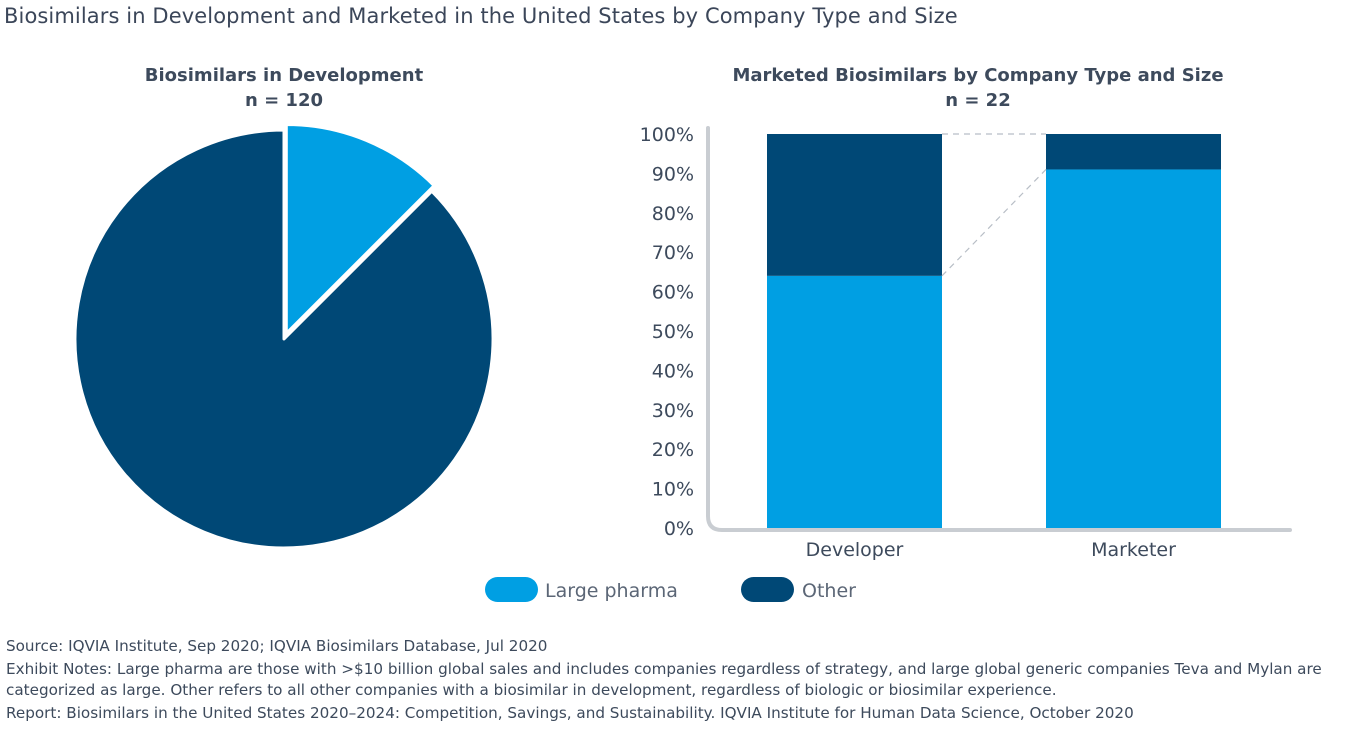 This screenshot has width=1352, height=738. I want to click on legend: Large pharma Other, so click(670, 589).